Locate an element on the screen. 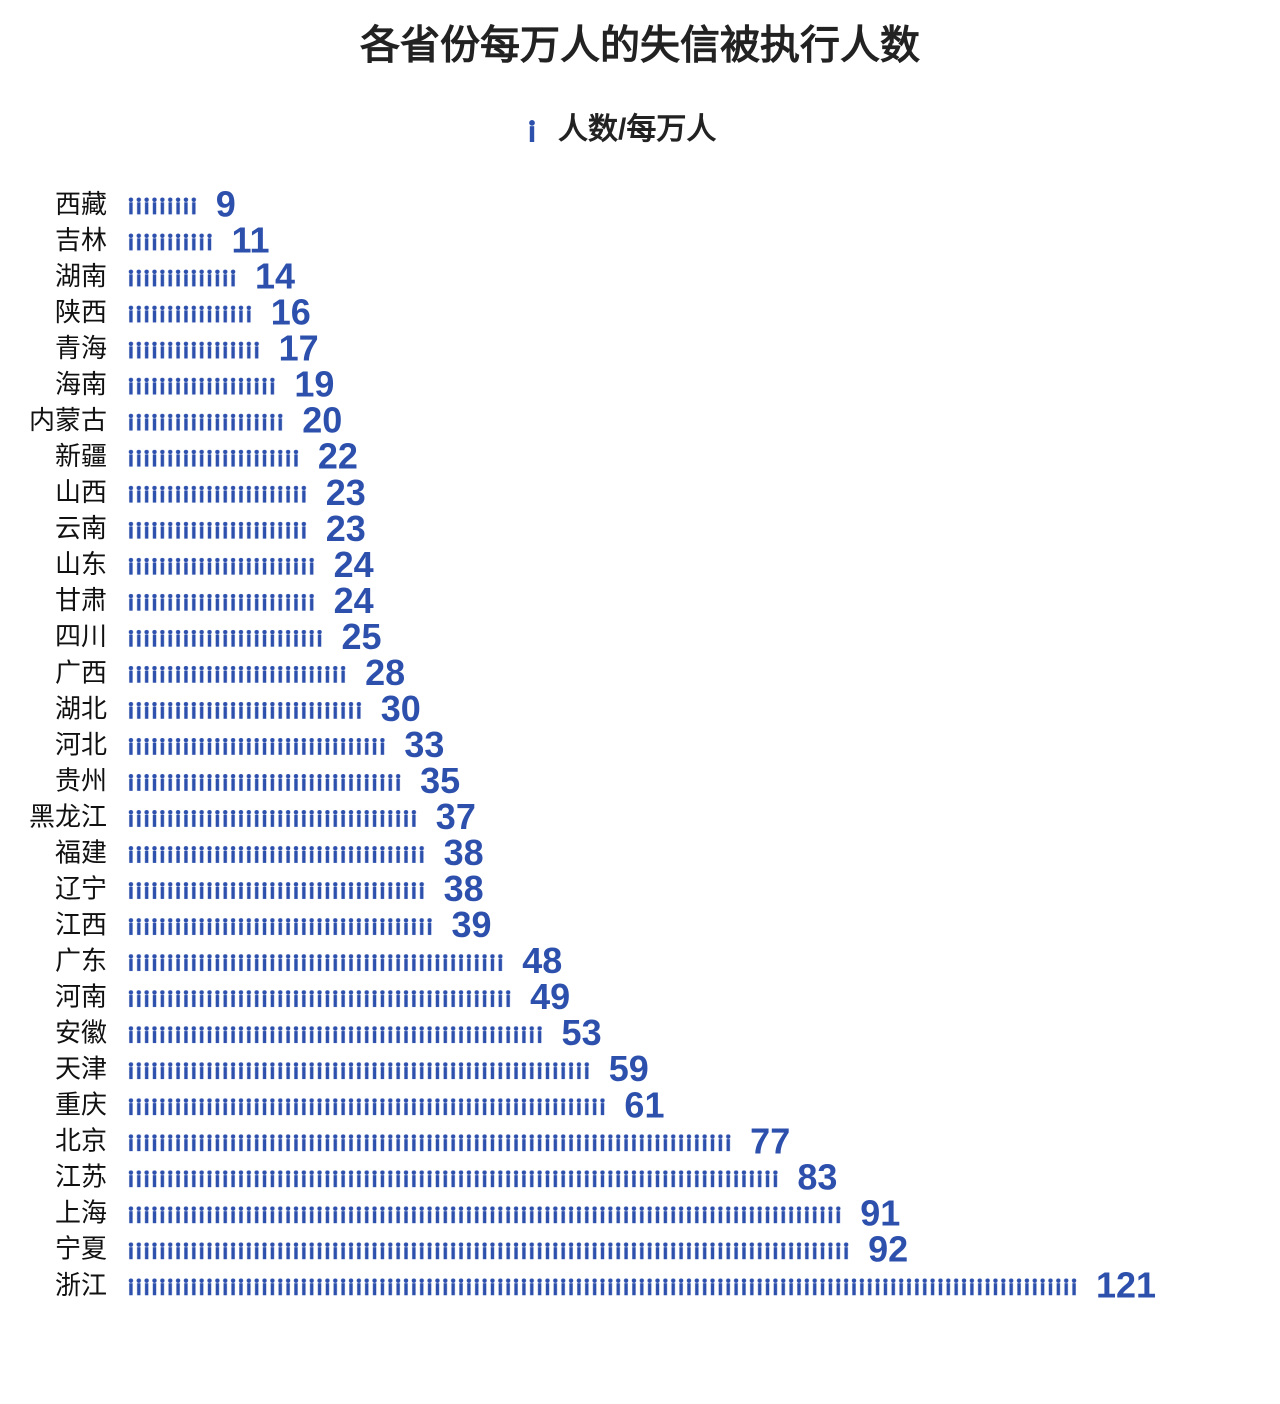 This screenshot has width=1280, height=1404. category-label: 广西 is located at coordinates (81, 672).